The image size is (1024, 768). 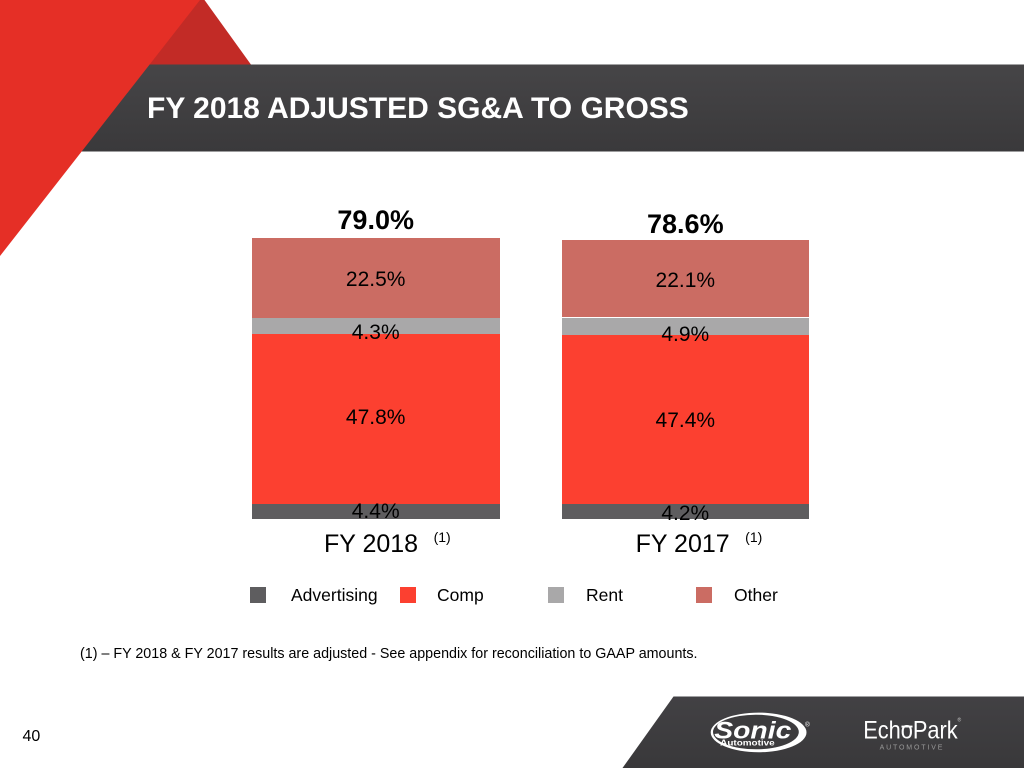 I want to click on svg-text: Automotive, so click(x=747, y=743).